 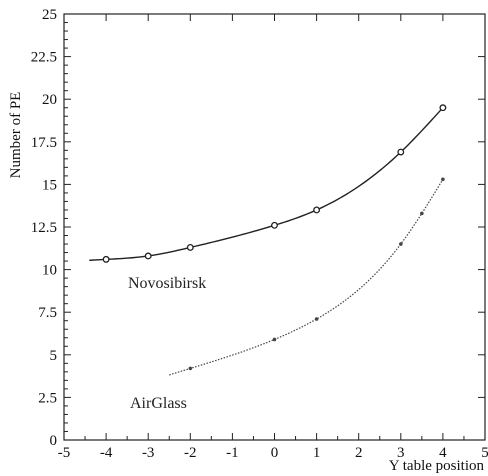 I want to click on x-tick-label: 2, so click(x=359, y=453).